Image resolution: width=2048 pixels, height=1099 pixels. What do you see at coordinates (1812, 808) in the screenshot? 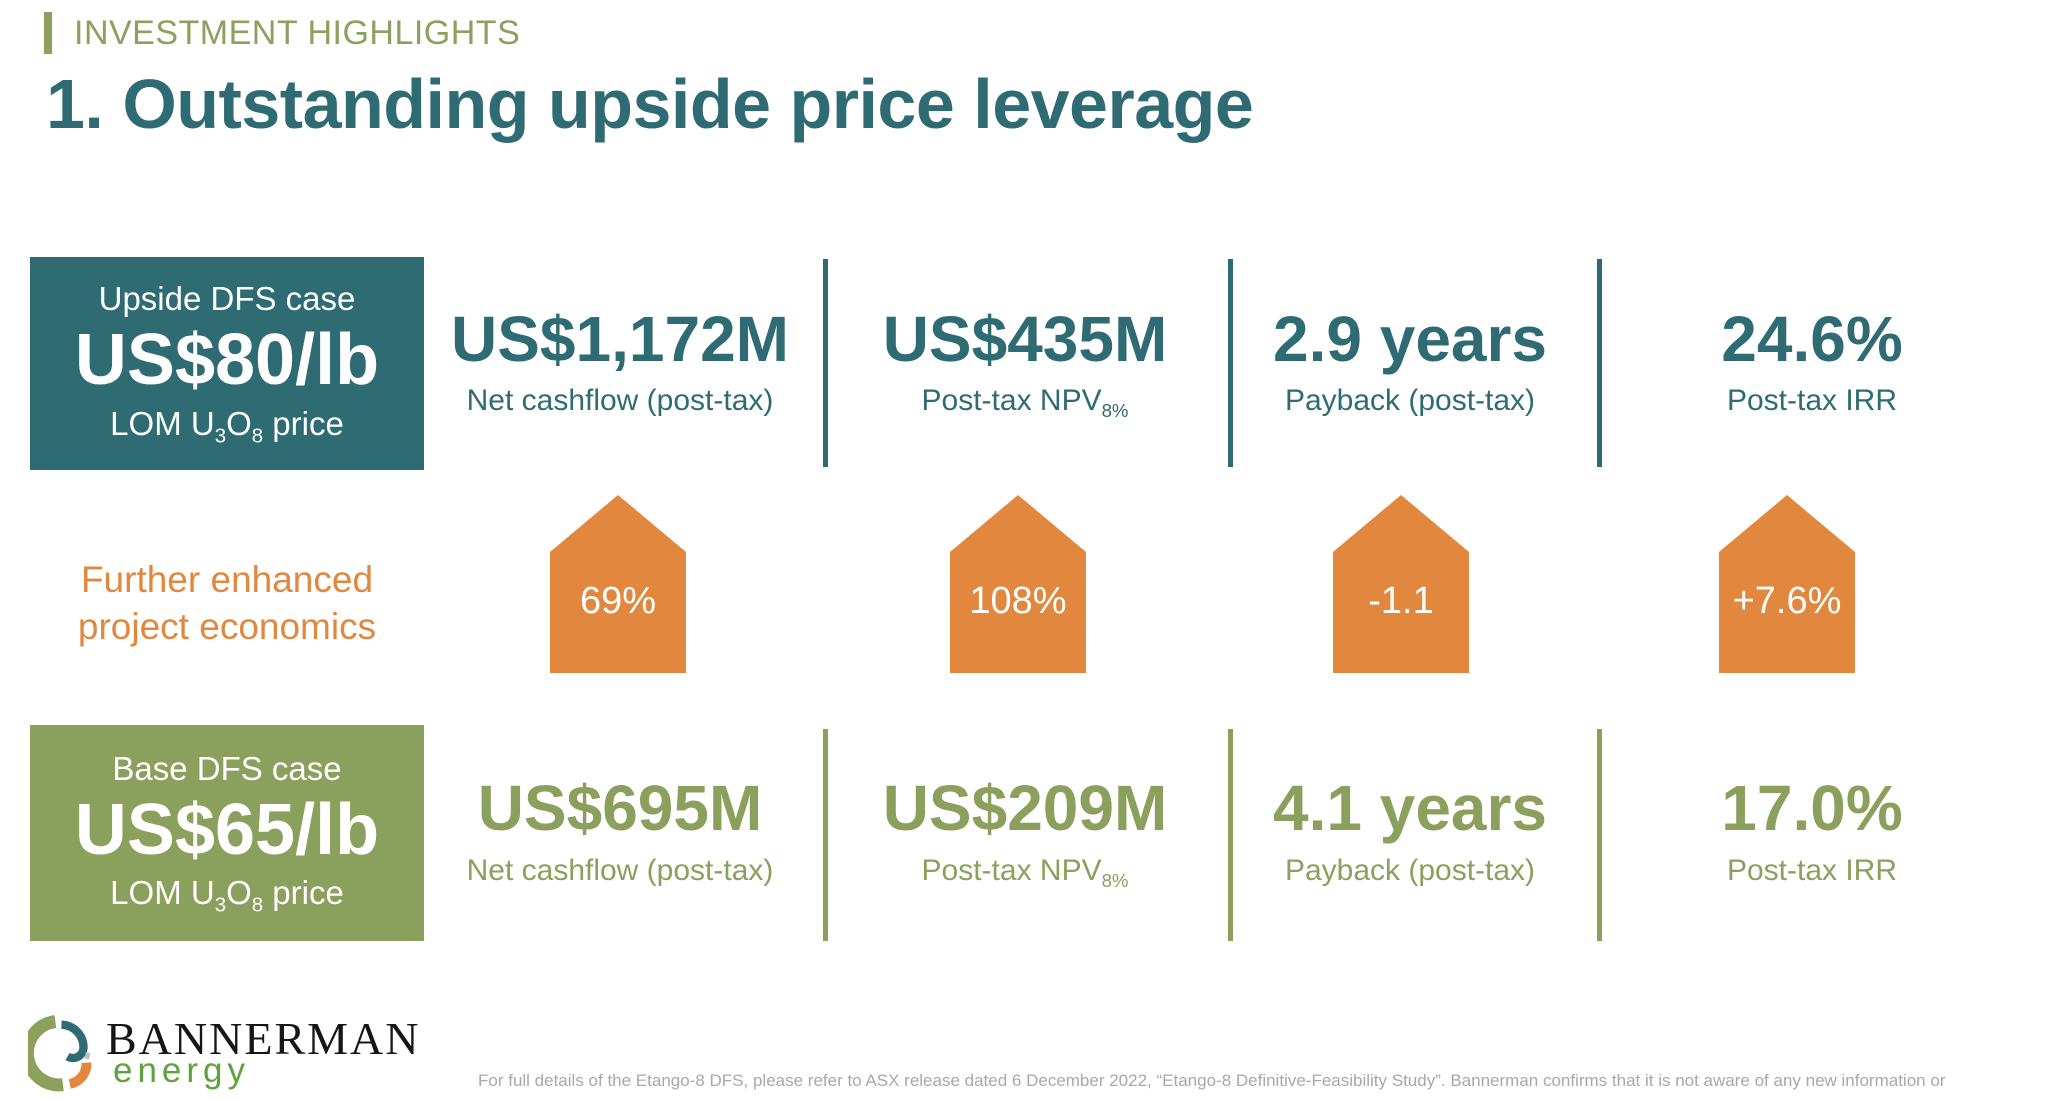
I see `metric-value: 17.0%` at bounding box center [1812, 808].